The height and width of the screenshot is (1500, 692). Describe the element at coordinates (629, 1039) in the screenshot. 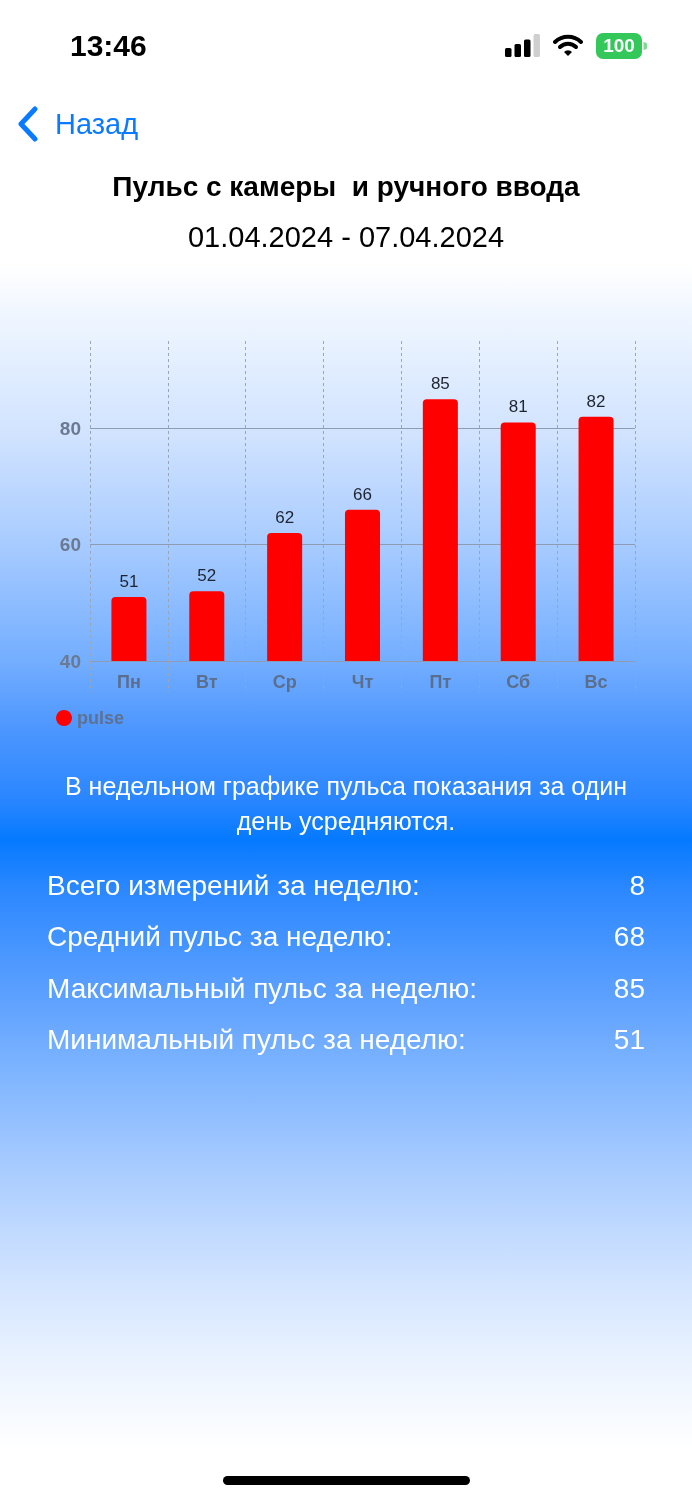

I see `text: 51` at that location.